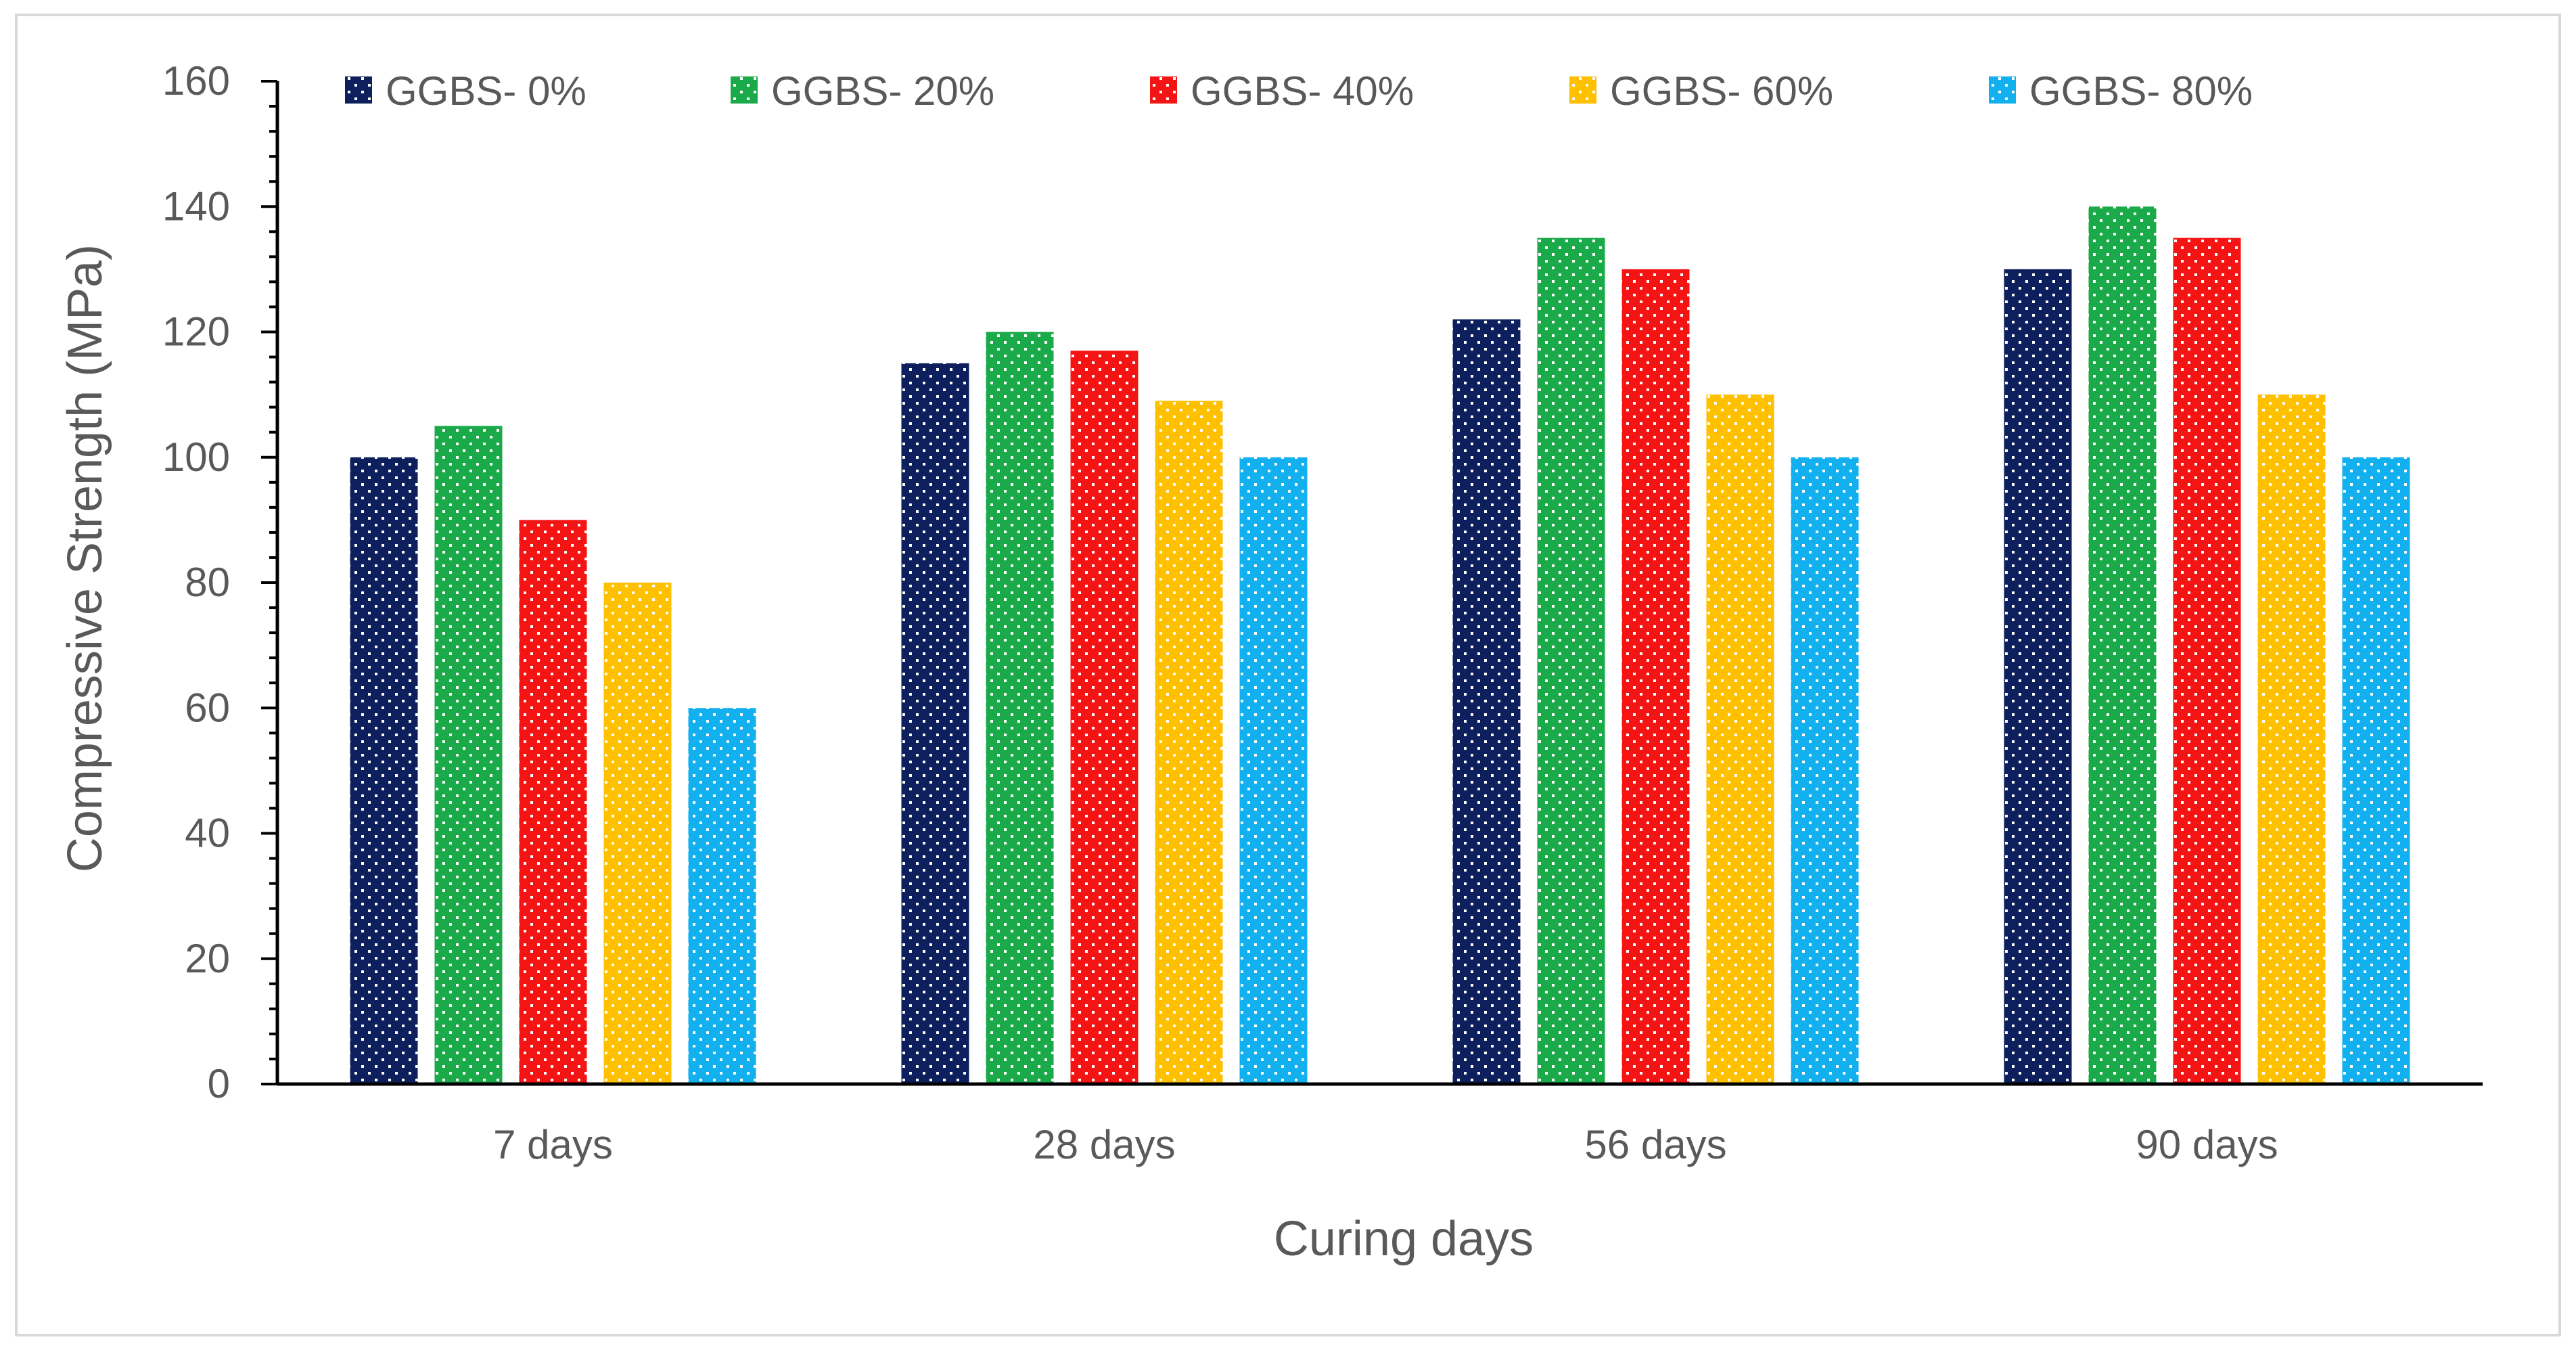  I want to click on y-tick-label: 100, so click(196, 457).